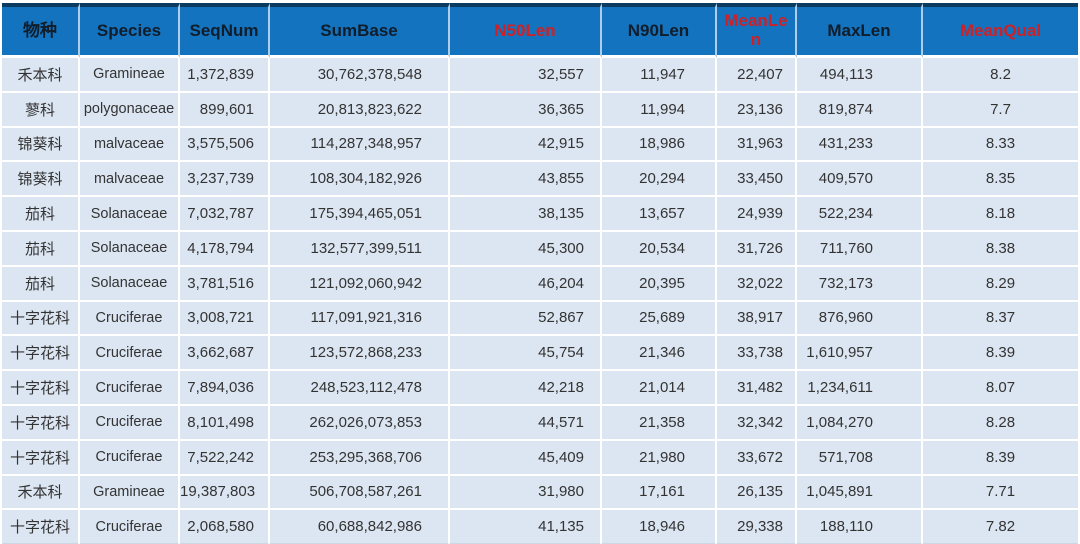 Image resolution: width=1080 pixels, height=544 pixels. What do you see at coordinates (225, 75) in the screenshot?
I see `cell: 1,372,839` at bounding box center [225, 75].